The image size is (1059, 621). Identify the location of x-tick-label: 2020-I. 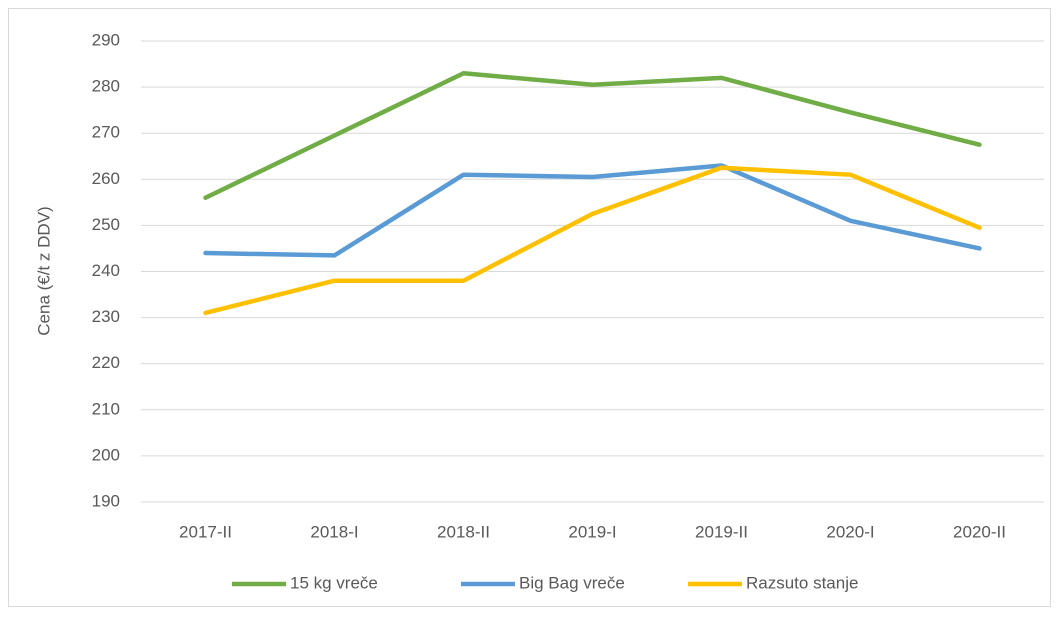
(850, 531).